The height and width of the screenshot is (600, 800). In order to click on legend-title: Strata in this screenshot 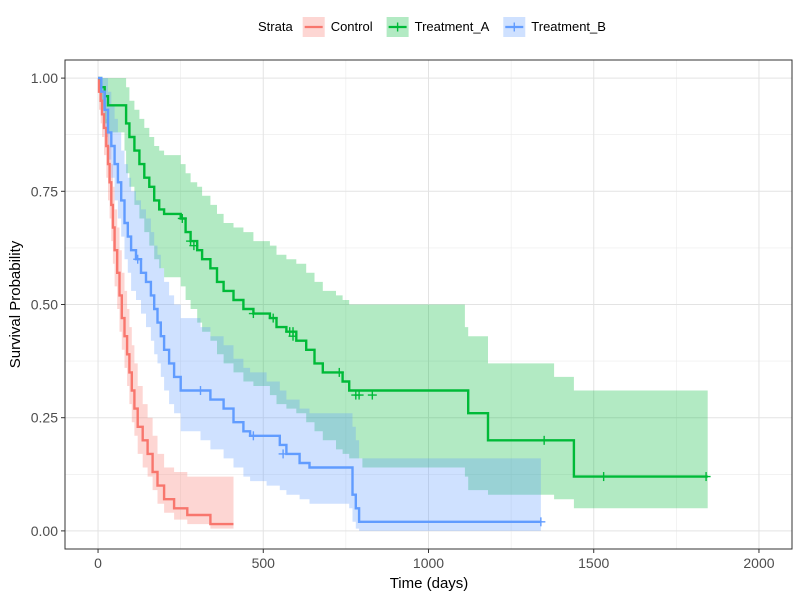, I will do `click(275, 26)`.